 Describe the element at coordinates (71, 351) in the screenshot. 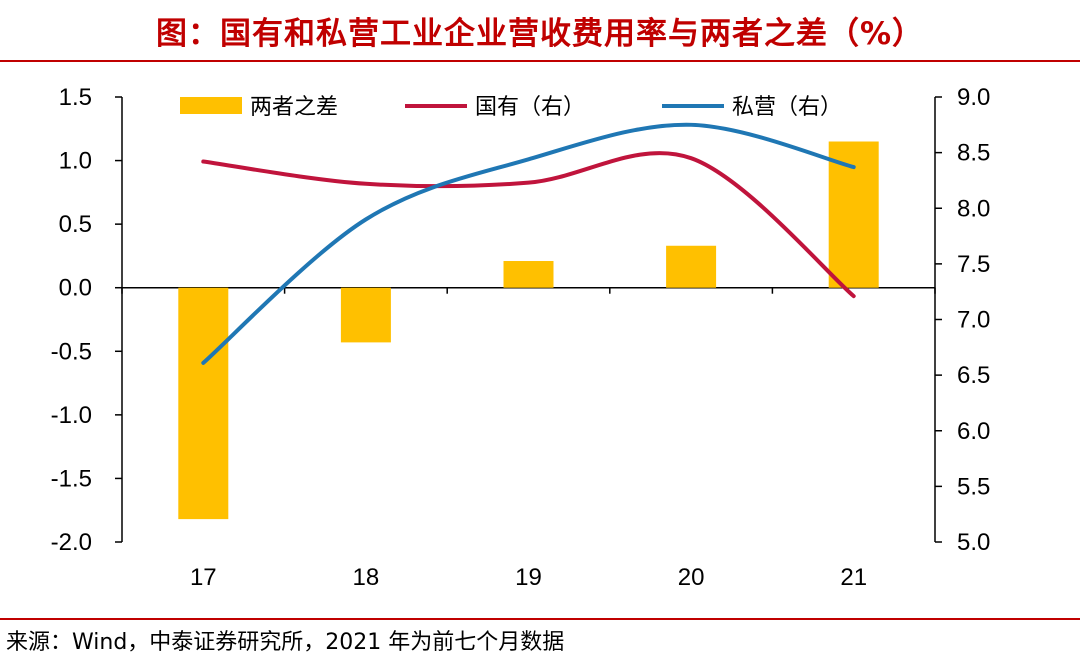

I see `left-axis-tick-label: -0.5` at that location.